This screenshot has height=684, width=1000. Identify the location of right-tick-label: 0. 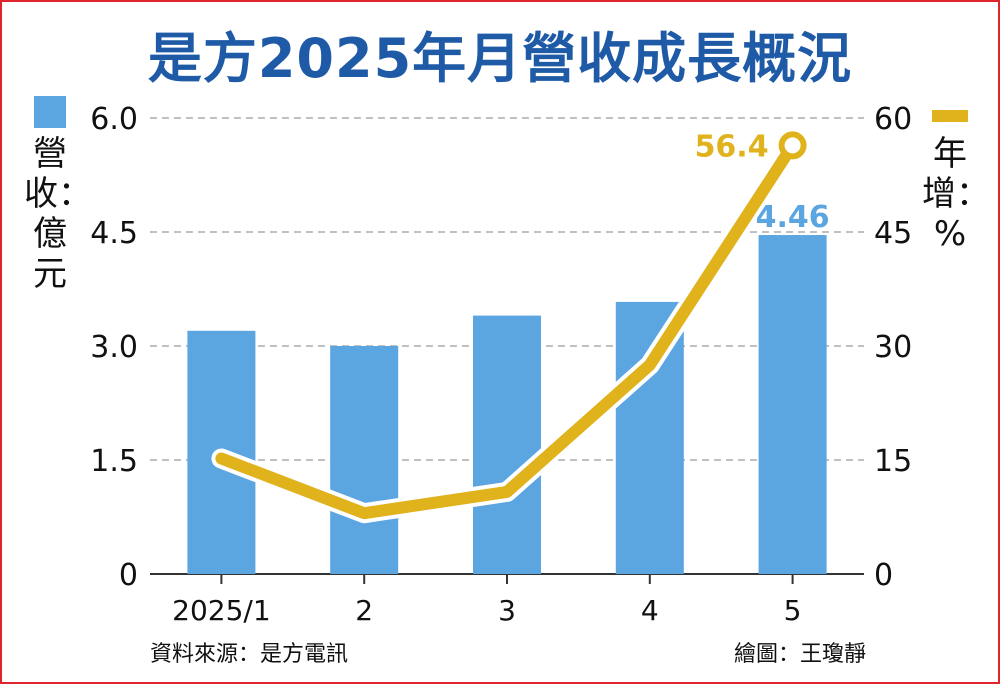
(883, 575).